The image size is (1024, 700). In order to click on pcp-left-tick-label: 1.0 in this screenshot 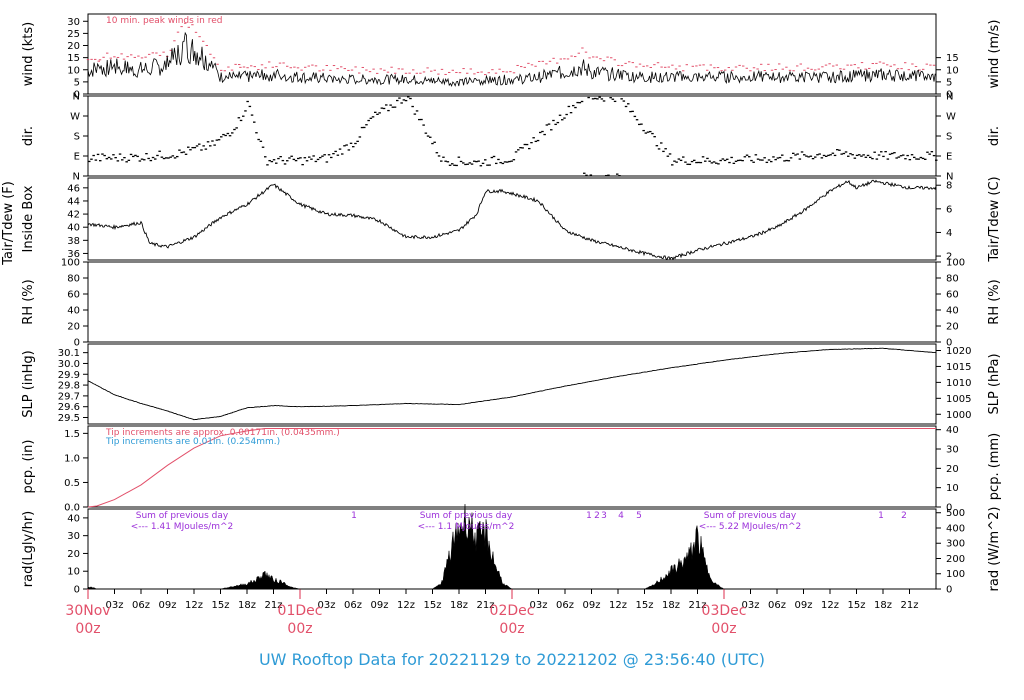, I will do `click(72, 458)`.